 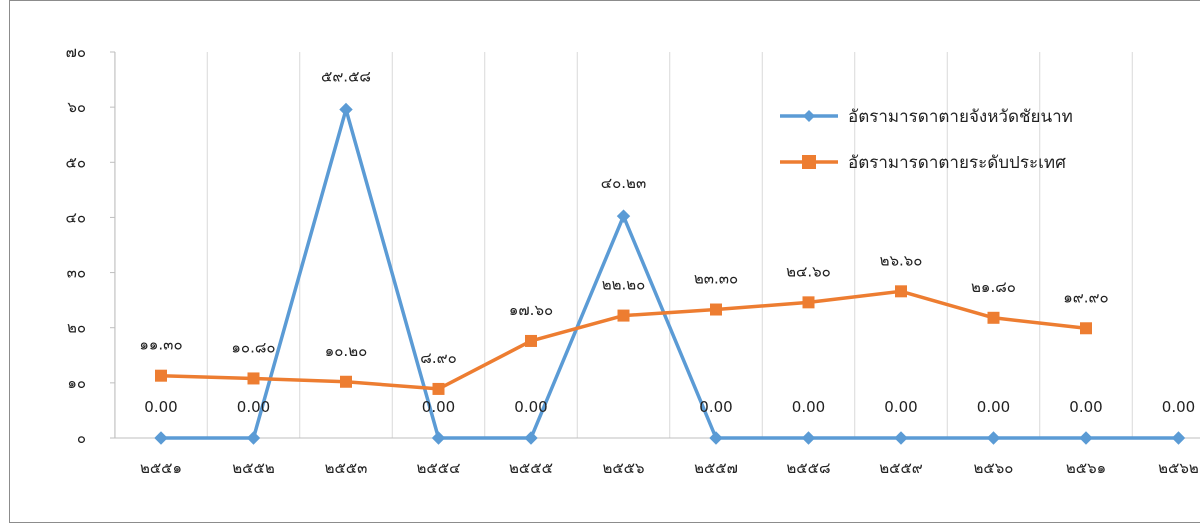 I want to click on y-tick-label: ๔๐, so click(x=75, y=217).